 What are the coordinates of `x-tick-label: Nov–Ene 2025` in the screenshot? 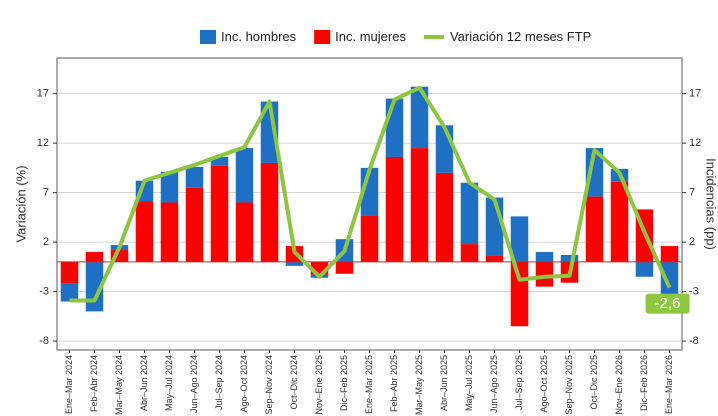 It's located at (319, 385).